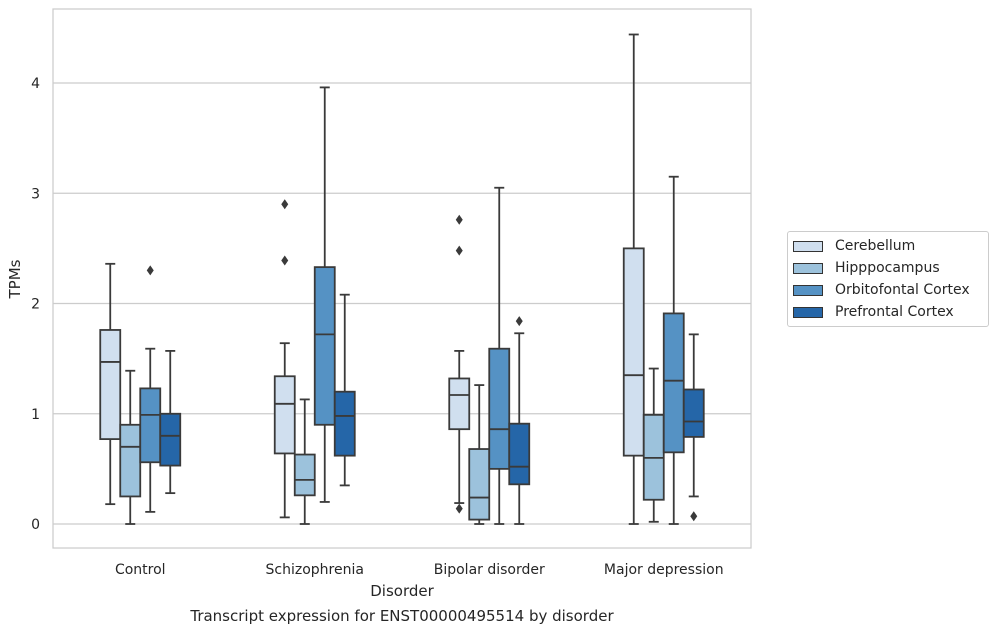  What do you see at coordinates (315, 570) in the screenshot?
I see `x-tick-label: Schizophrenia` at bounding box center [315, 570].